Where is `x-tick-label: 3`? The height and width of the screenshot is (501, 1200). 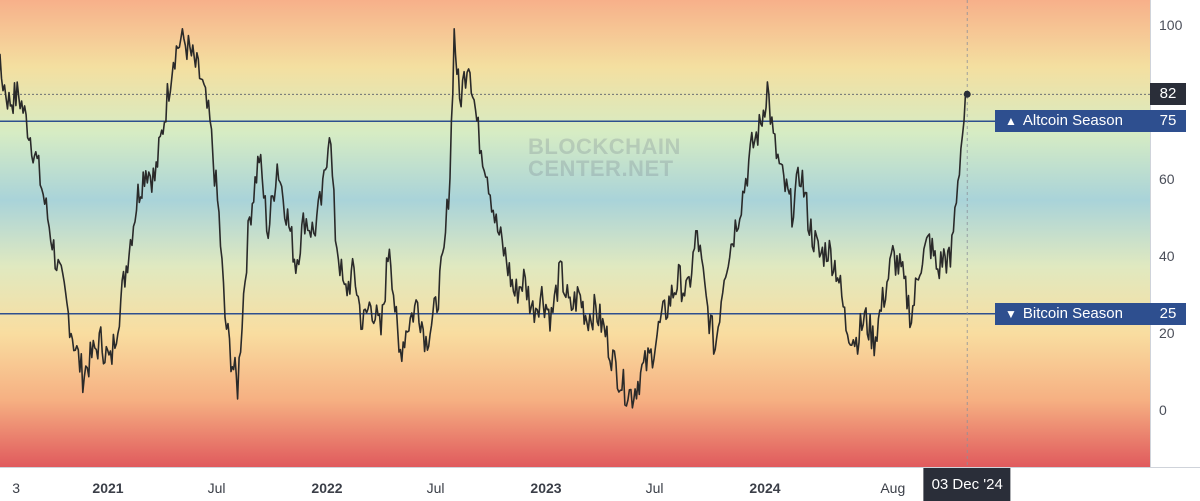
x-tick-label: 3 is located at coordinates (16, 488).